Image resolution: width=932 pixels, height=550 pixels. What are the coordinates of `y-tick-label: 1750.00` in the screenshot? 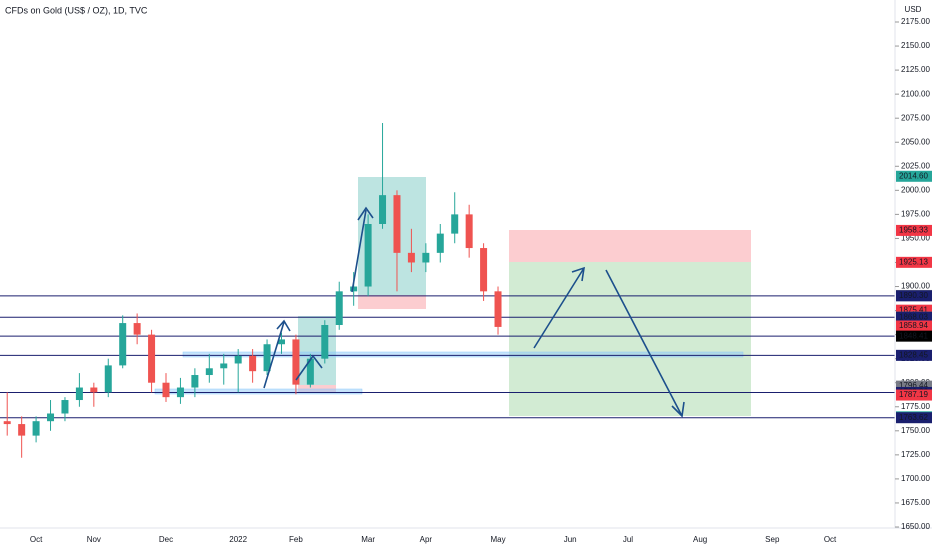 It's located at (915, 430).